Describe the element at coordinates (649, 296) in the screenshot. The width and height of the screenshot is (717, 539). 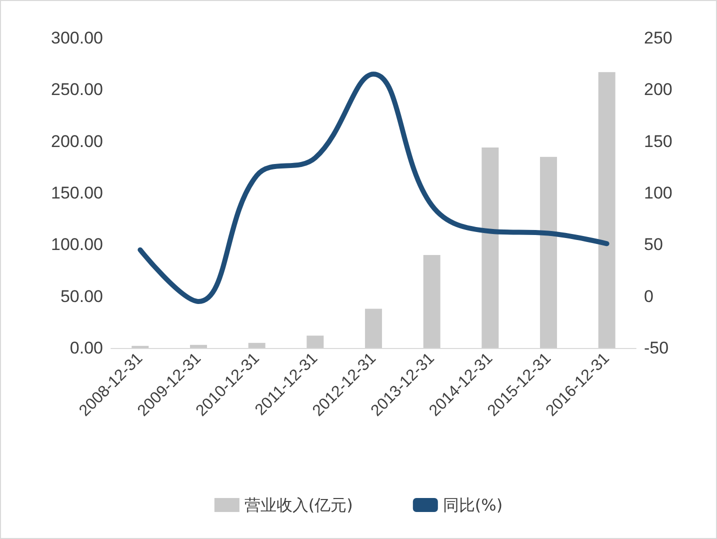
I see `y2-tick-label: 0` at that location.